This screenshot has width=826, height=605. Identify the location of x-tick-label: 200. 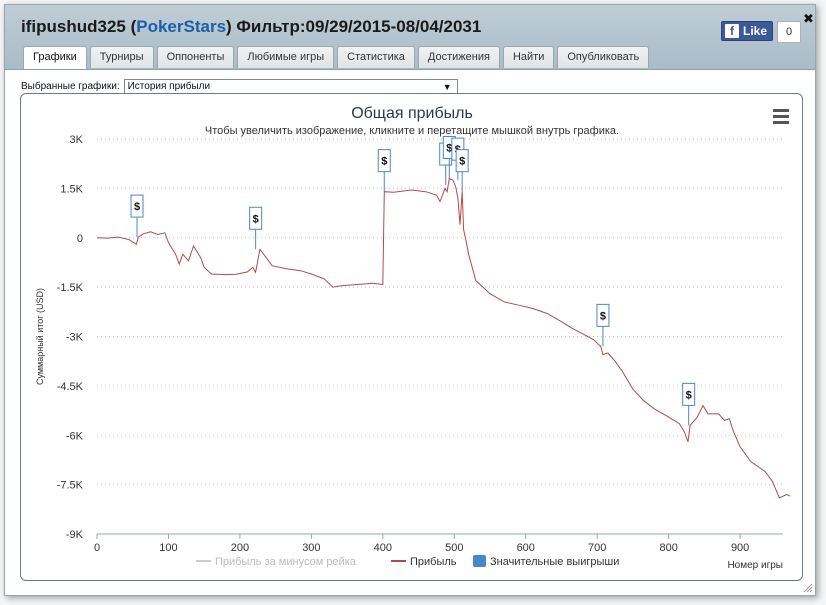
(240, 548).